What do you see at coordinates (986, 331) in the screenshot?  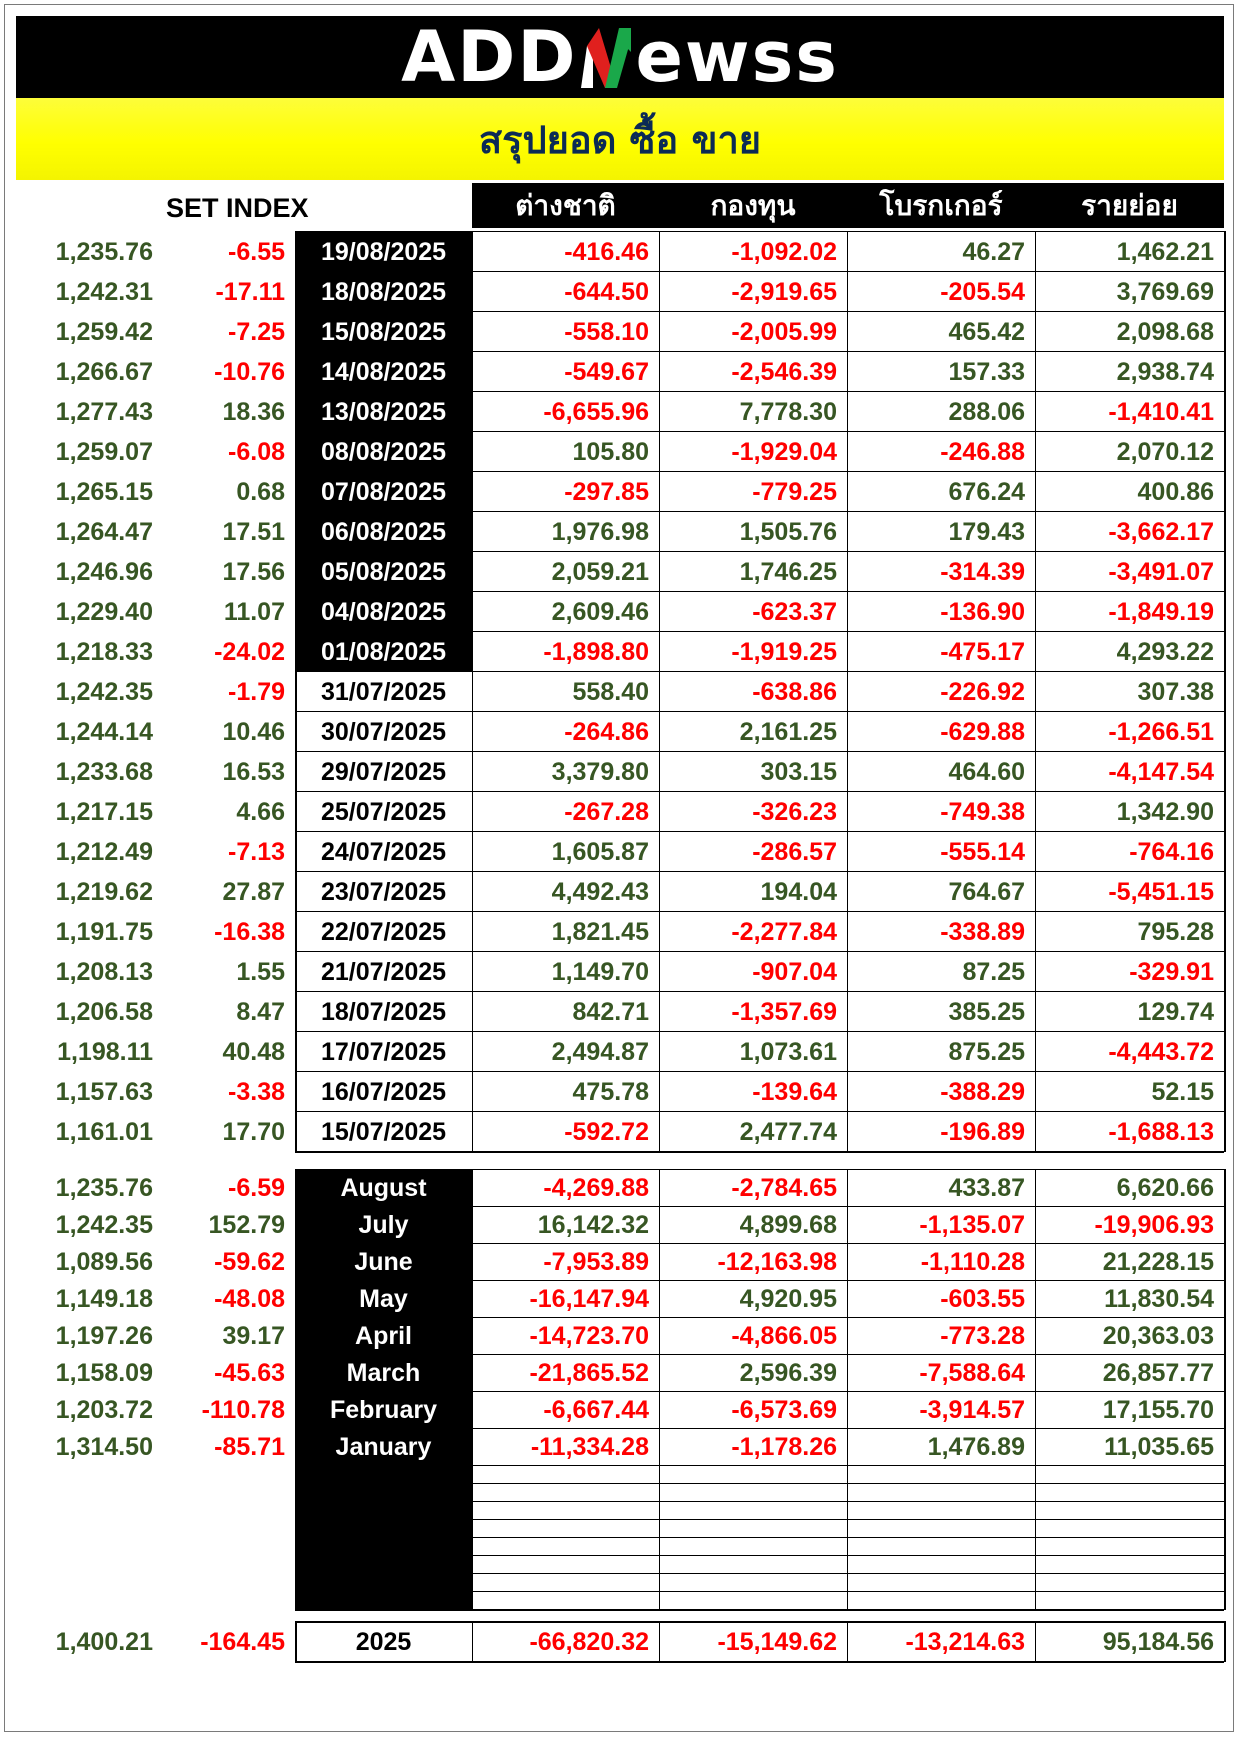 I see `broker-value: 465.42` at bounding box center [986, 331].